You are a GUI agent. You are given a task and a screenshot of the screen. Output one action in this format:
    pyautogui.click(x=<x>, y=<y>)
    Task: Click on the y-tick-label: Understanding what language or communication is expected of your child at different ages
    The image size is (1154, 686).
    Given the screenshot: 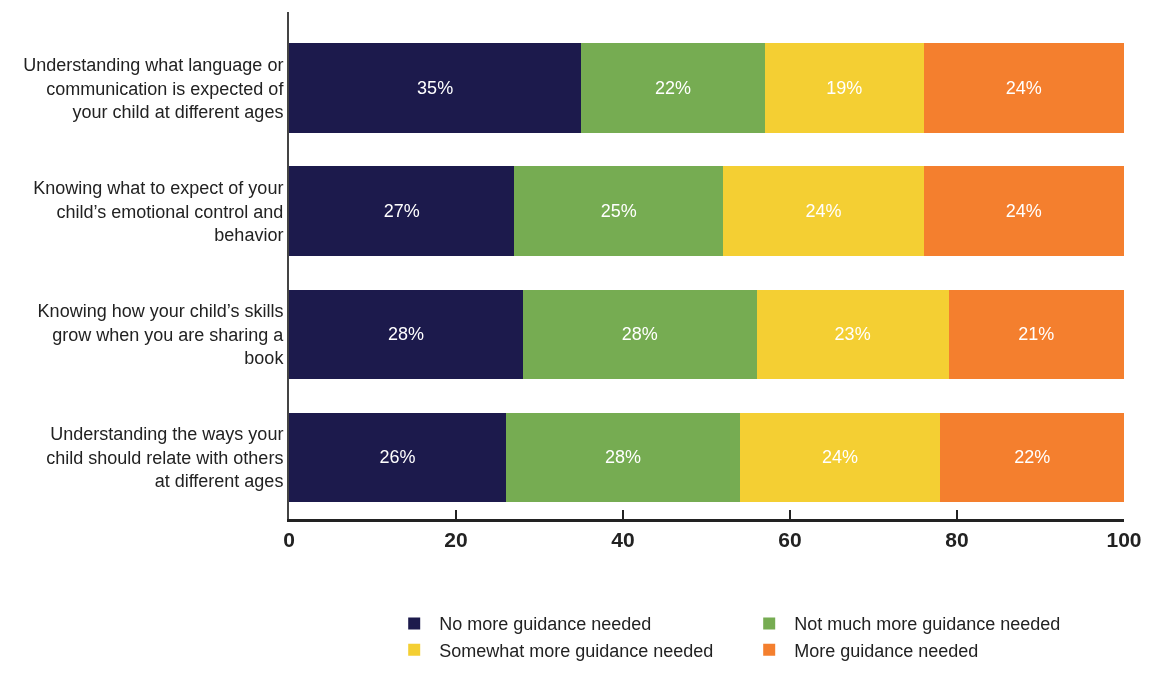 What is the action you would take?
    pyautogui.click(x=154, y=88)
    